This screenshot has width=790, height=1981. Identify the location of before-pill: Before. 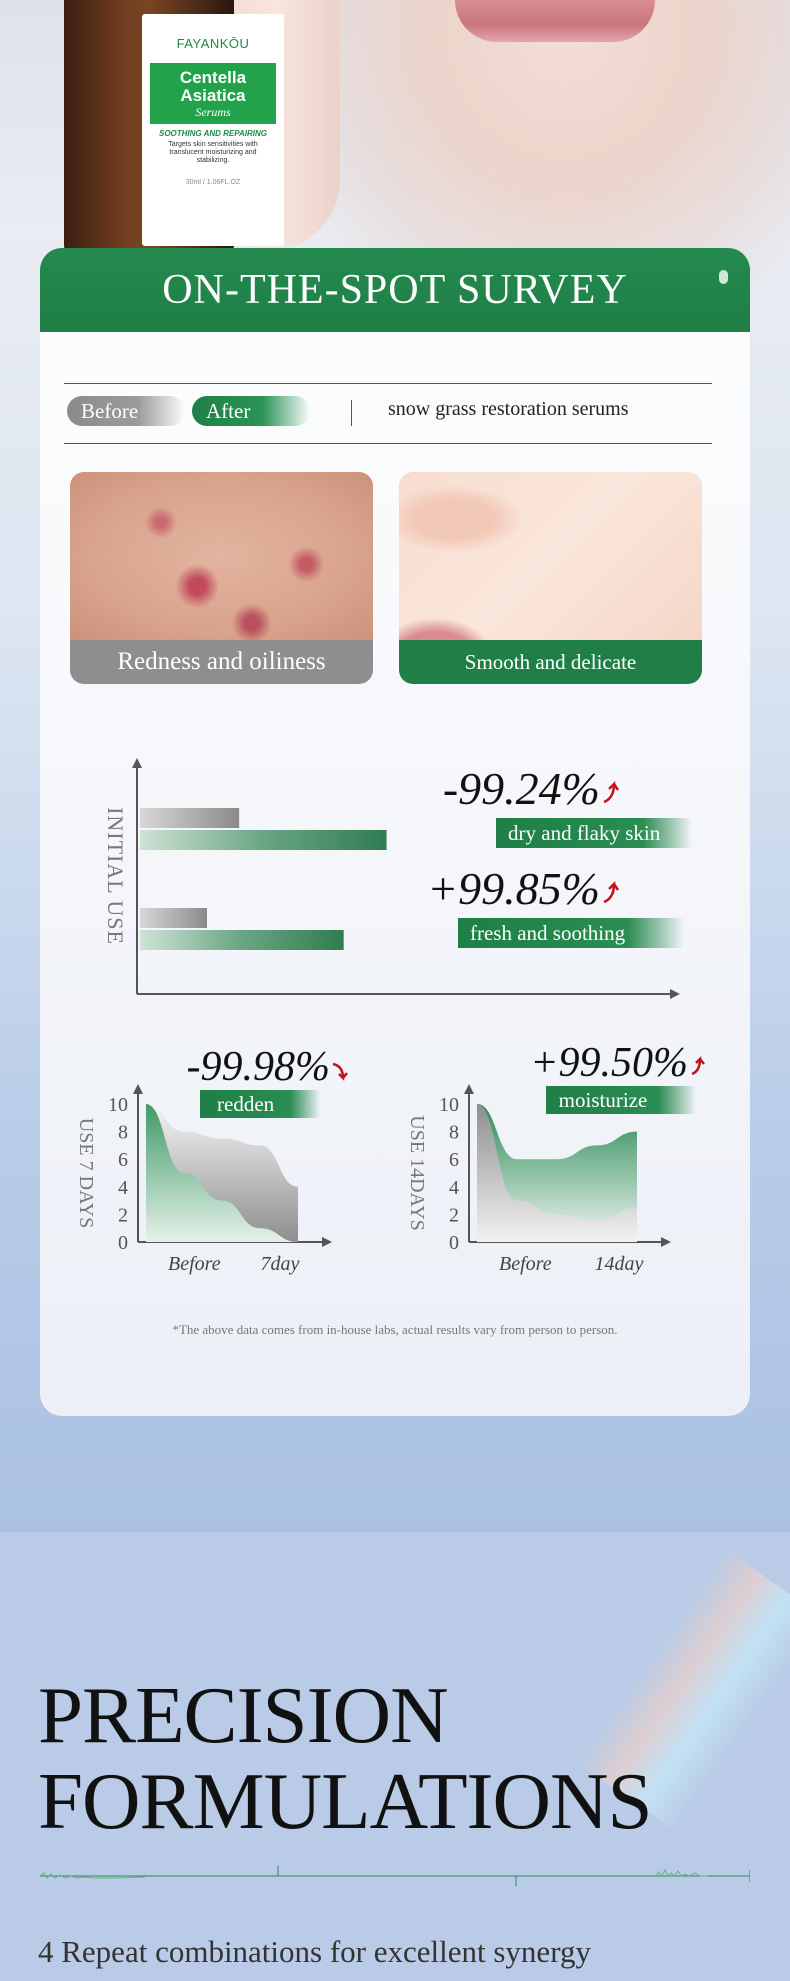
(126, 411).